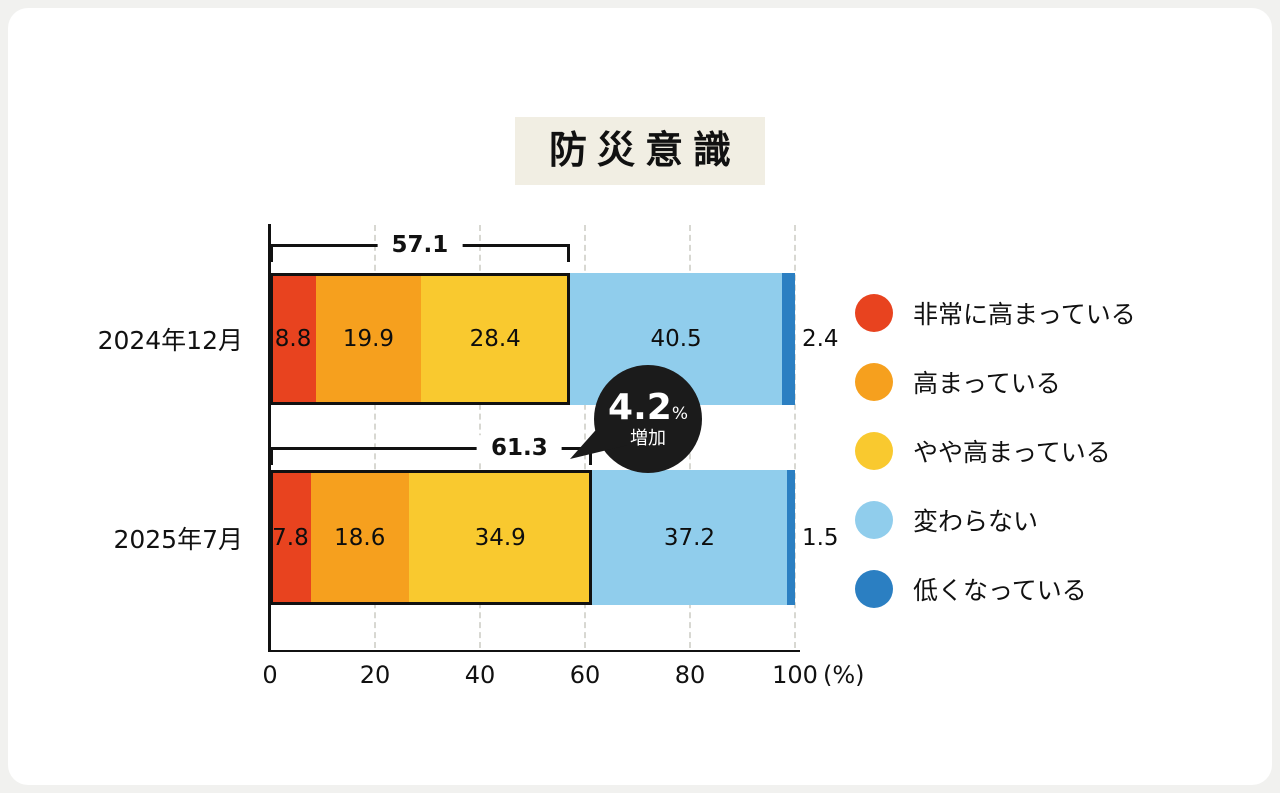  I want to click on bar-row-2025: 2025年7月 7.8 18.6 34.9 37.2 1.5, so click(476, 537).